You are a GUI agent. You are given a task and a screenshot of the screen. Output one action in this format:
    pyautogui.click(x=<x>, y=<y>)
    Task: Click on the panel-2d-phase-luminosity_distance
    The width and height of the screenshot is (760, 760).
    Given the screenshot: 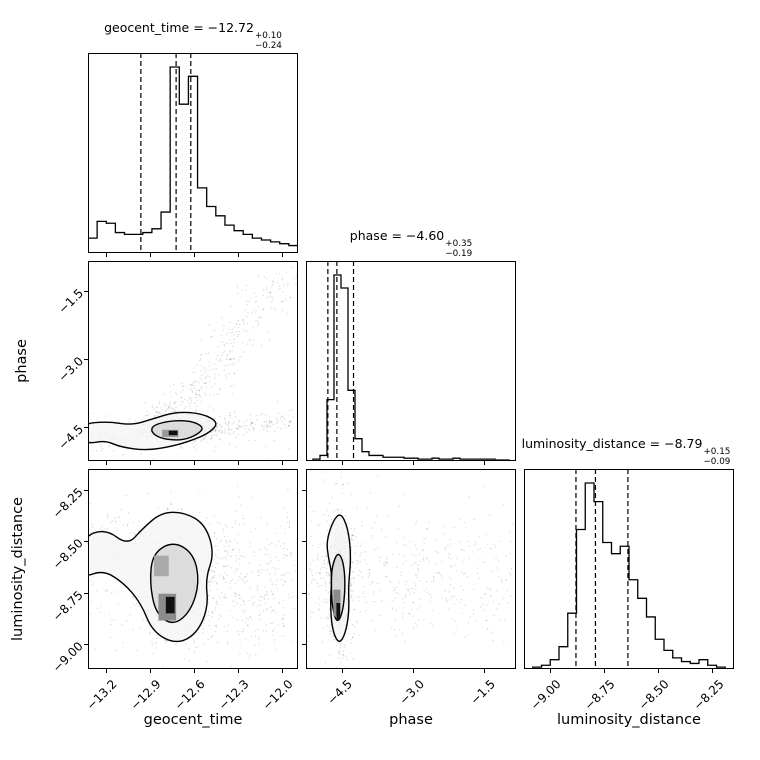 What is the action you would take?
    pyautogui.click(x=411, y=569)
    